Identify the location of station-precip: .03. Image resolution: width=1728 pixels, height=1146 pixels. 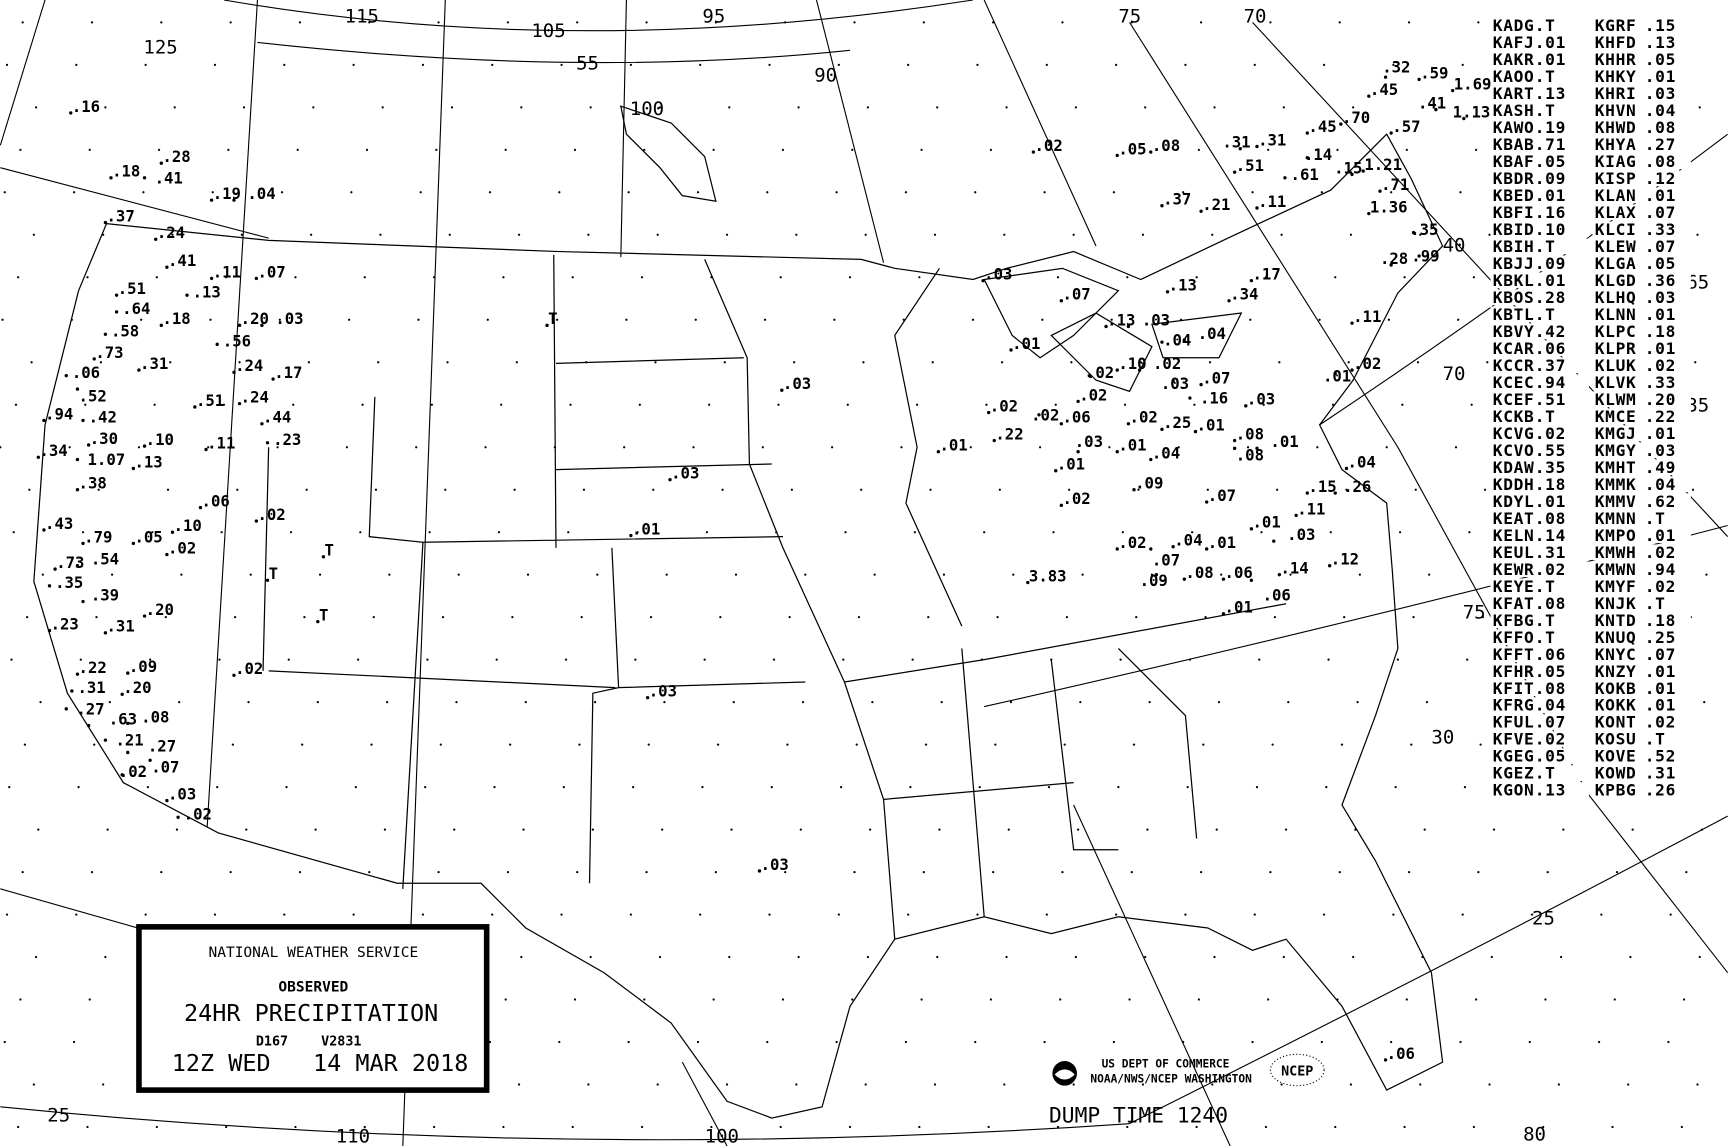
(1660, 297).